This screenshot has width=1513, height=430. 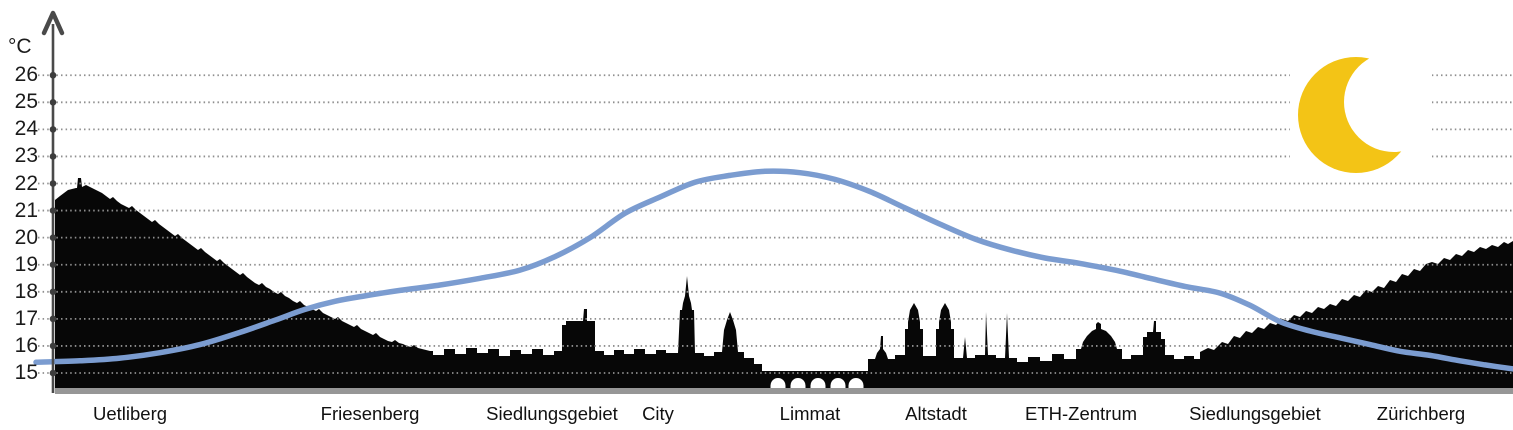 I want to click on y-tick-label: 24, so click(x=26, y=129).